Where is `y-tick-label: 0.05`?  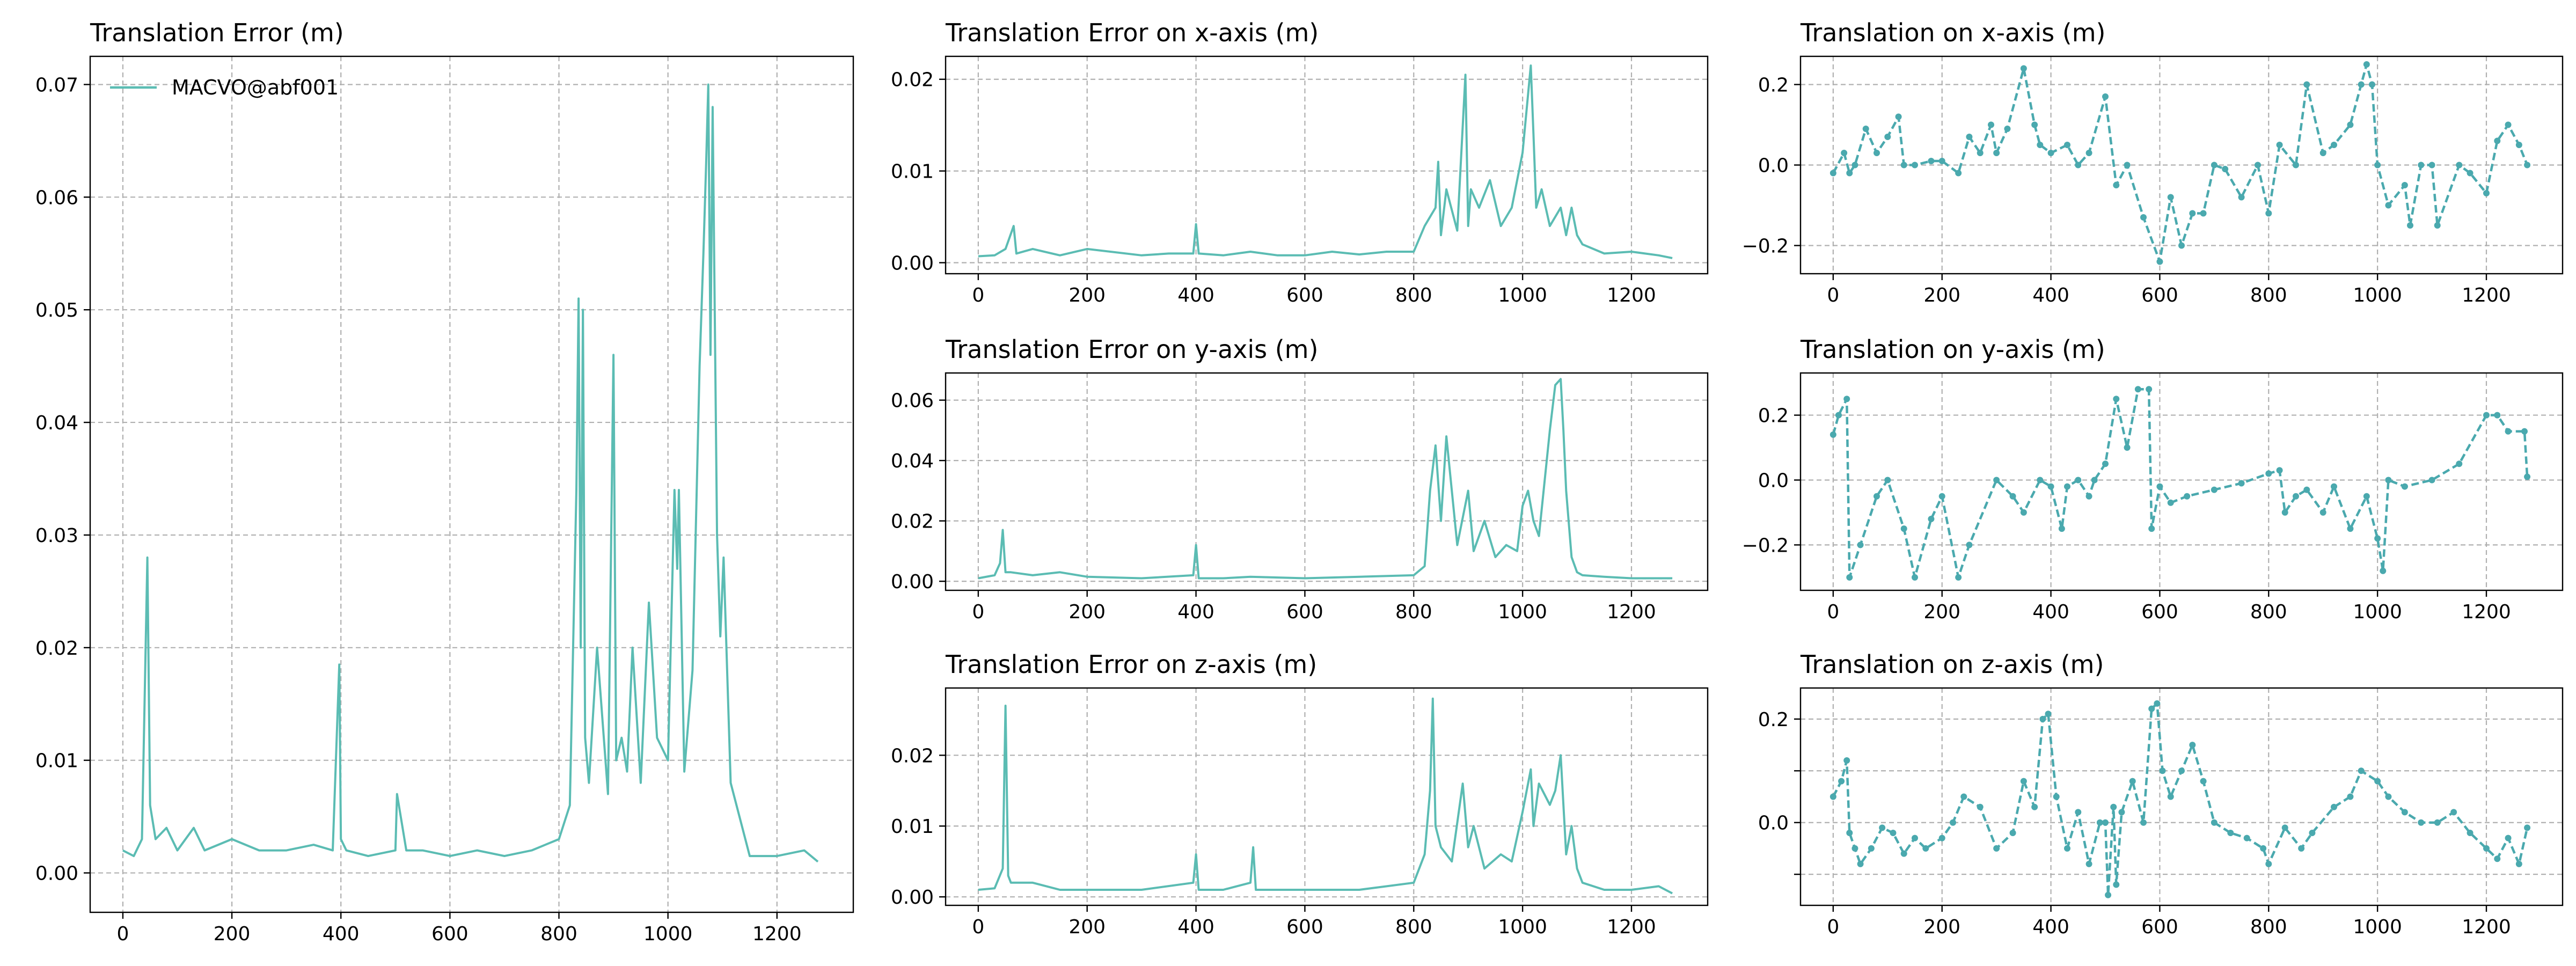
y-tick-label: 0.05 is located at coordinates (56, 310).